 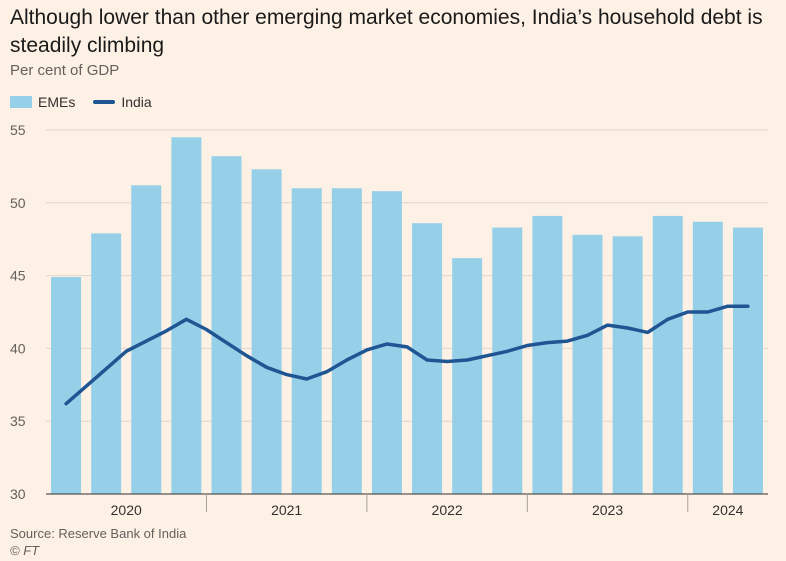 I want to click on bar-emes-2020-Q4, so click(x=186, y=315).